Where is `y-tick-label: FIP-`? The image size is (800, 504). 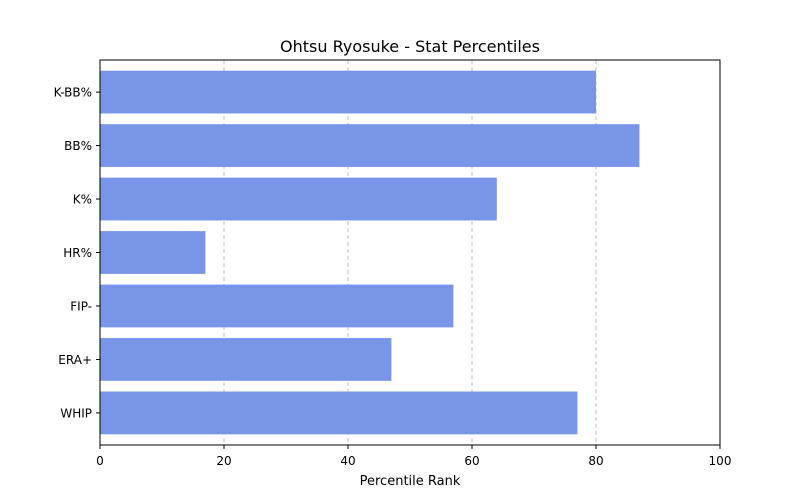 y-tick-label: FIP- is located at coordinates (81, 306).